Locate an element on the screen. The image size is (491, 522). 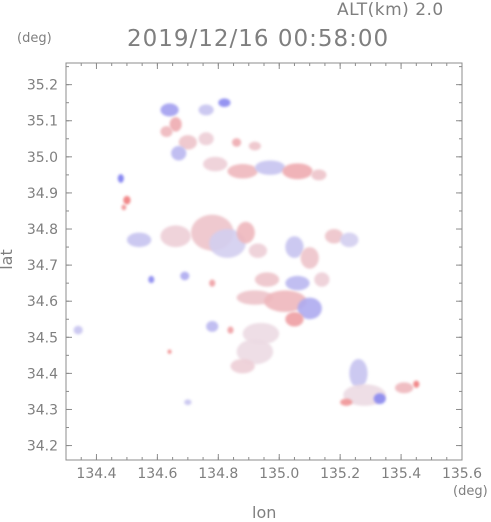
y-unit-label: (deg) is located at coordinates (34, 38).